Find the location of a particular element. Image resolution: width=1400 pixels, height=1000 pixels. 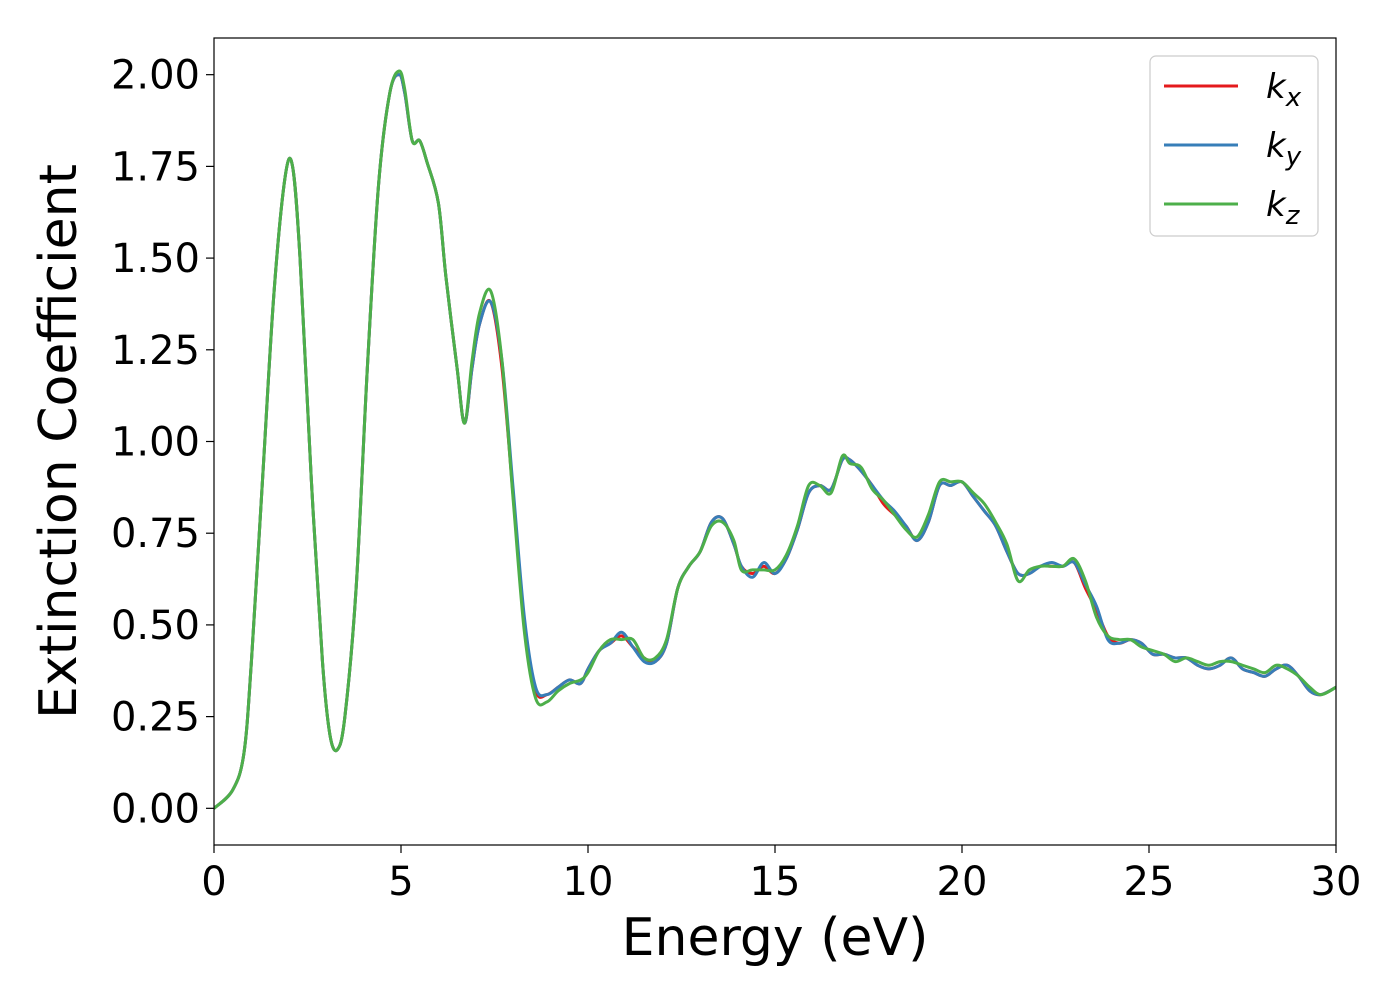

y-tick-label: 1.25 is located at coordinates (155, 351).